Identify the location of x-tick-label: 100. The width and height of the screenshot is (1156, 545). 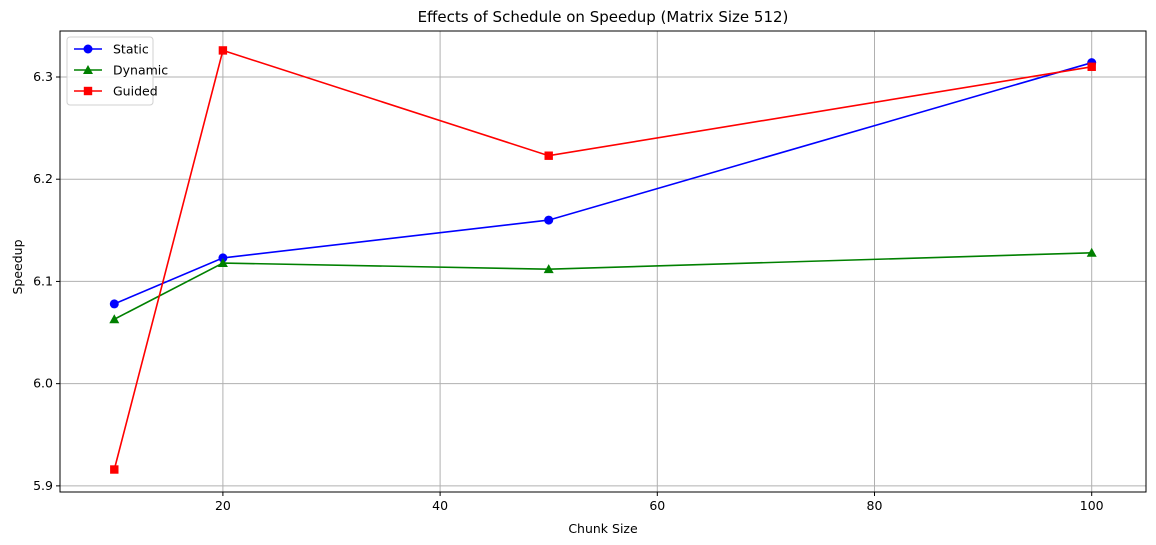
(1092, 505).